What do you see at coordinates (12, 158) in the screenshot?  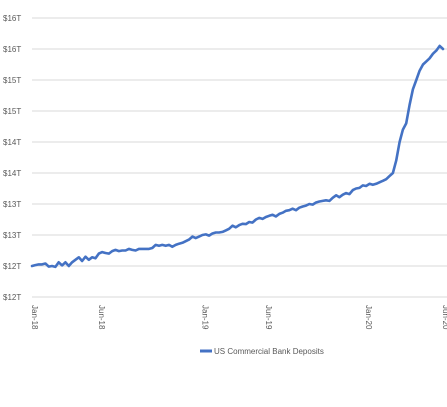 I see `y-axis-ticks: $12T $12T $13T $13T $14T $14T $15T $15T $16T $16T` at bounding box center [12, 158].